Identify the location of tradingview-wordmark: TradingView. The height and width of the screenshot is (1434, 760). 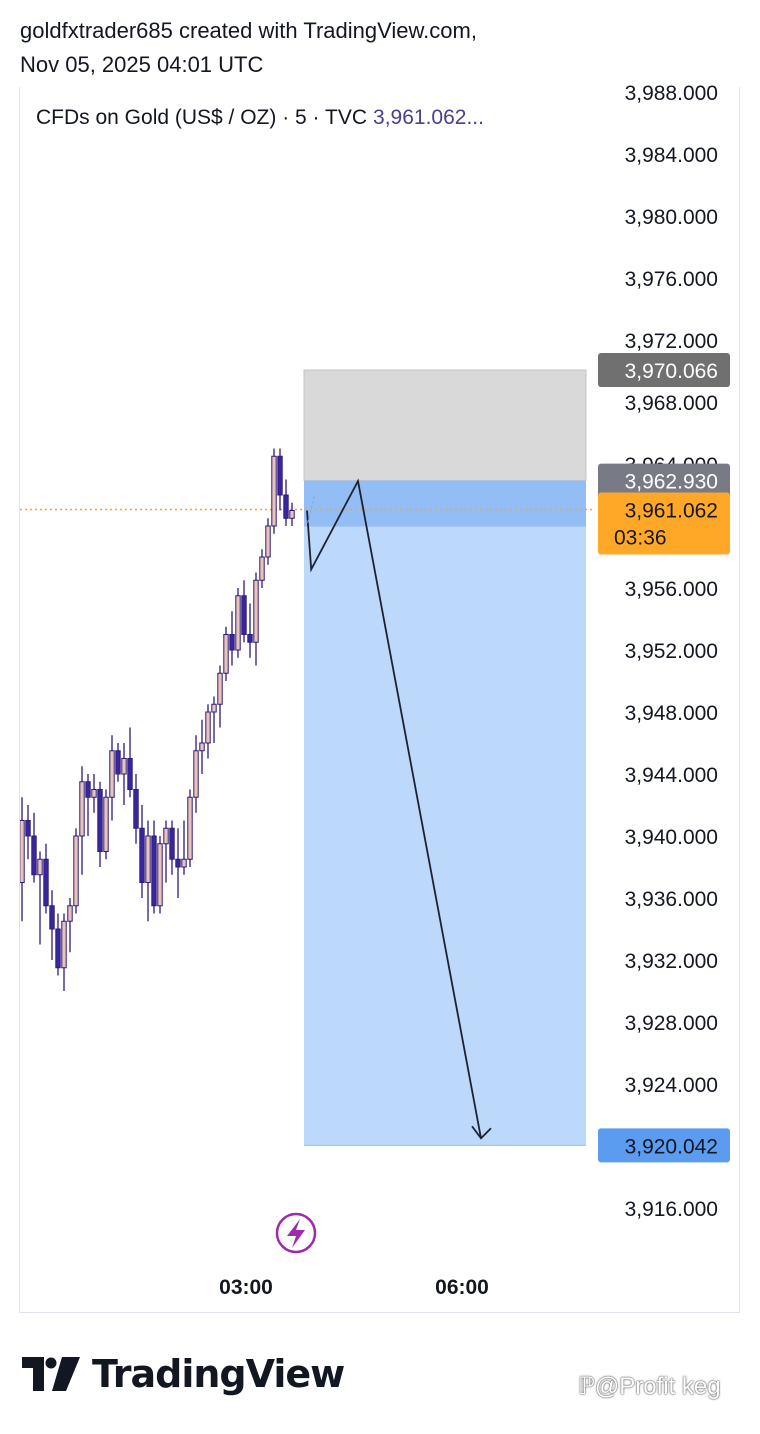
(218, 1374).